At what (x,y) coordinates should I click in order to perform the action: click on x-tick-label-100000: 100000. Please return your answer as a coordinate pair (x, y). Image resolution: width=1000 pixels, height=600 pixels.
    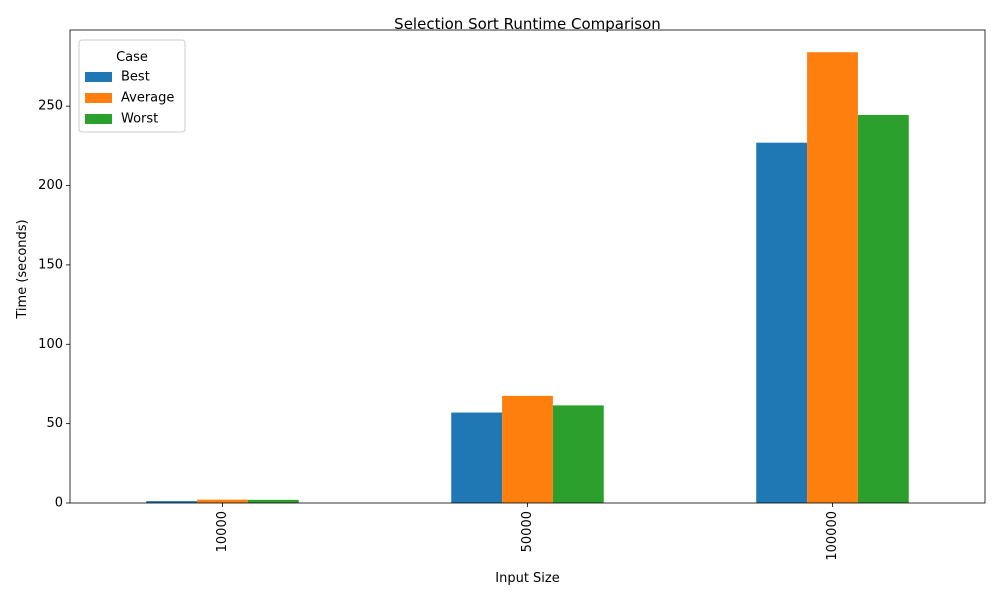
    Looking at the image, I should click on (832, 536).